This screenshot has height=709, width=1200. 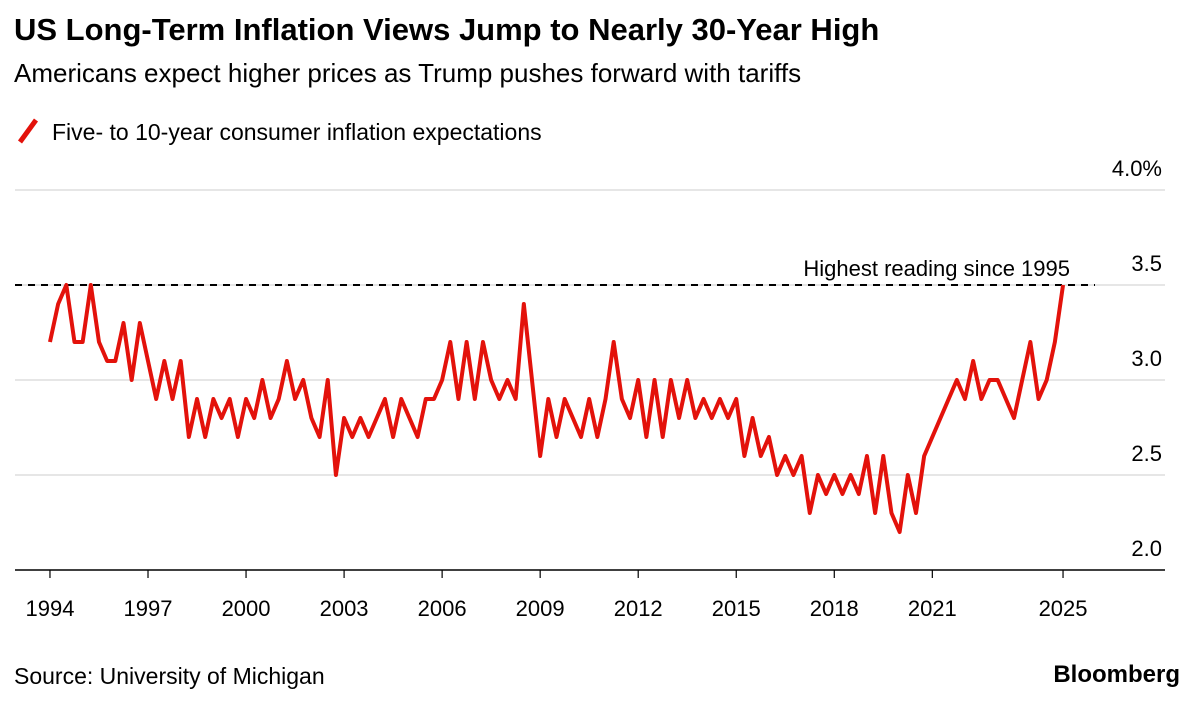 What do you see at coordinates (540, 608) in the screenshot?
I see `x-tick-label: 2009` at bounding box center [540, 608].